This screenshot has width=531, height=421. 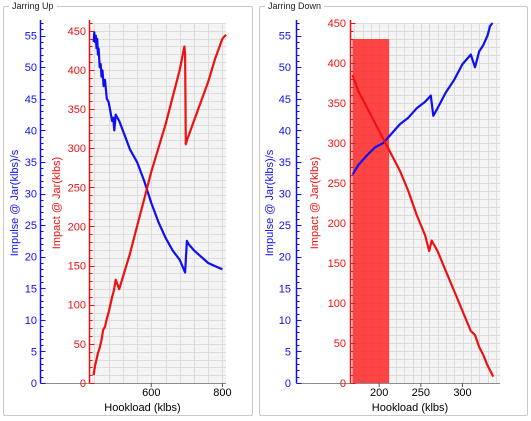 What do you see at coordinates (142, 408) in the screenshot?
I see `chart-0-x-title: Hookload (klbs)` at bounding box center [142, 408].